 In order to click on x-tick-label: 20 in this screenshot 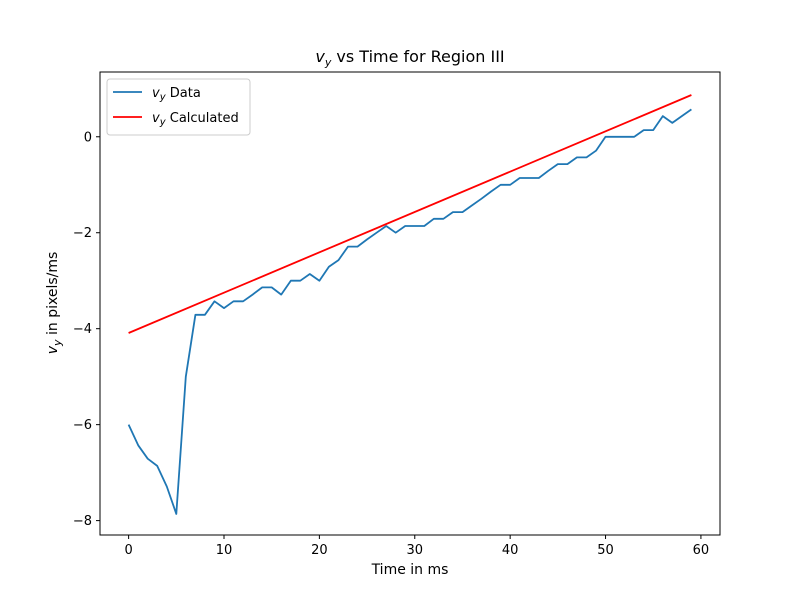, I will do `click(319, 550)`.